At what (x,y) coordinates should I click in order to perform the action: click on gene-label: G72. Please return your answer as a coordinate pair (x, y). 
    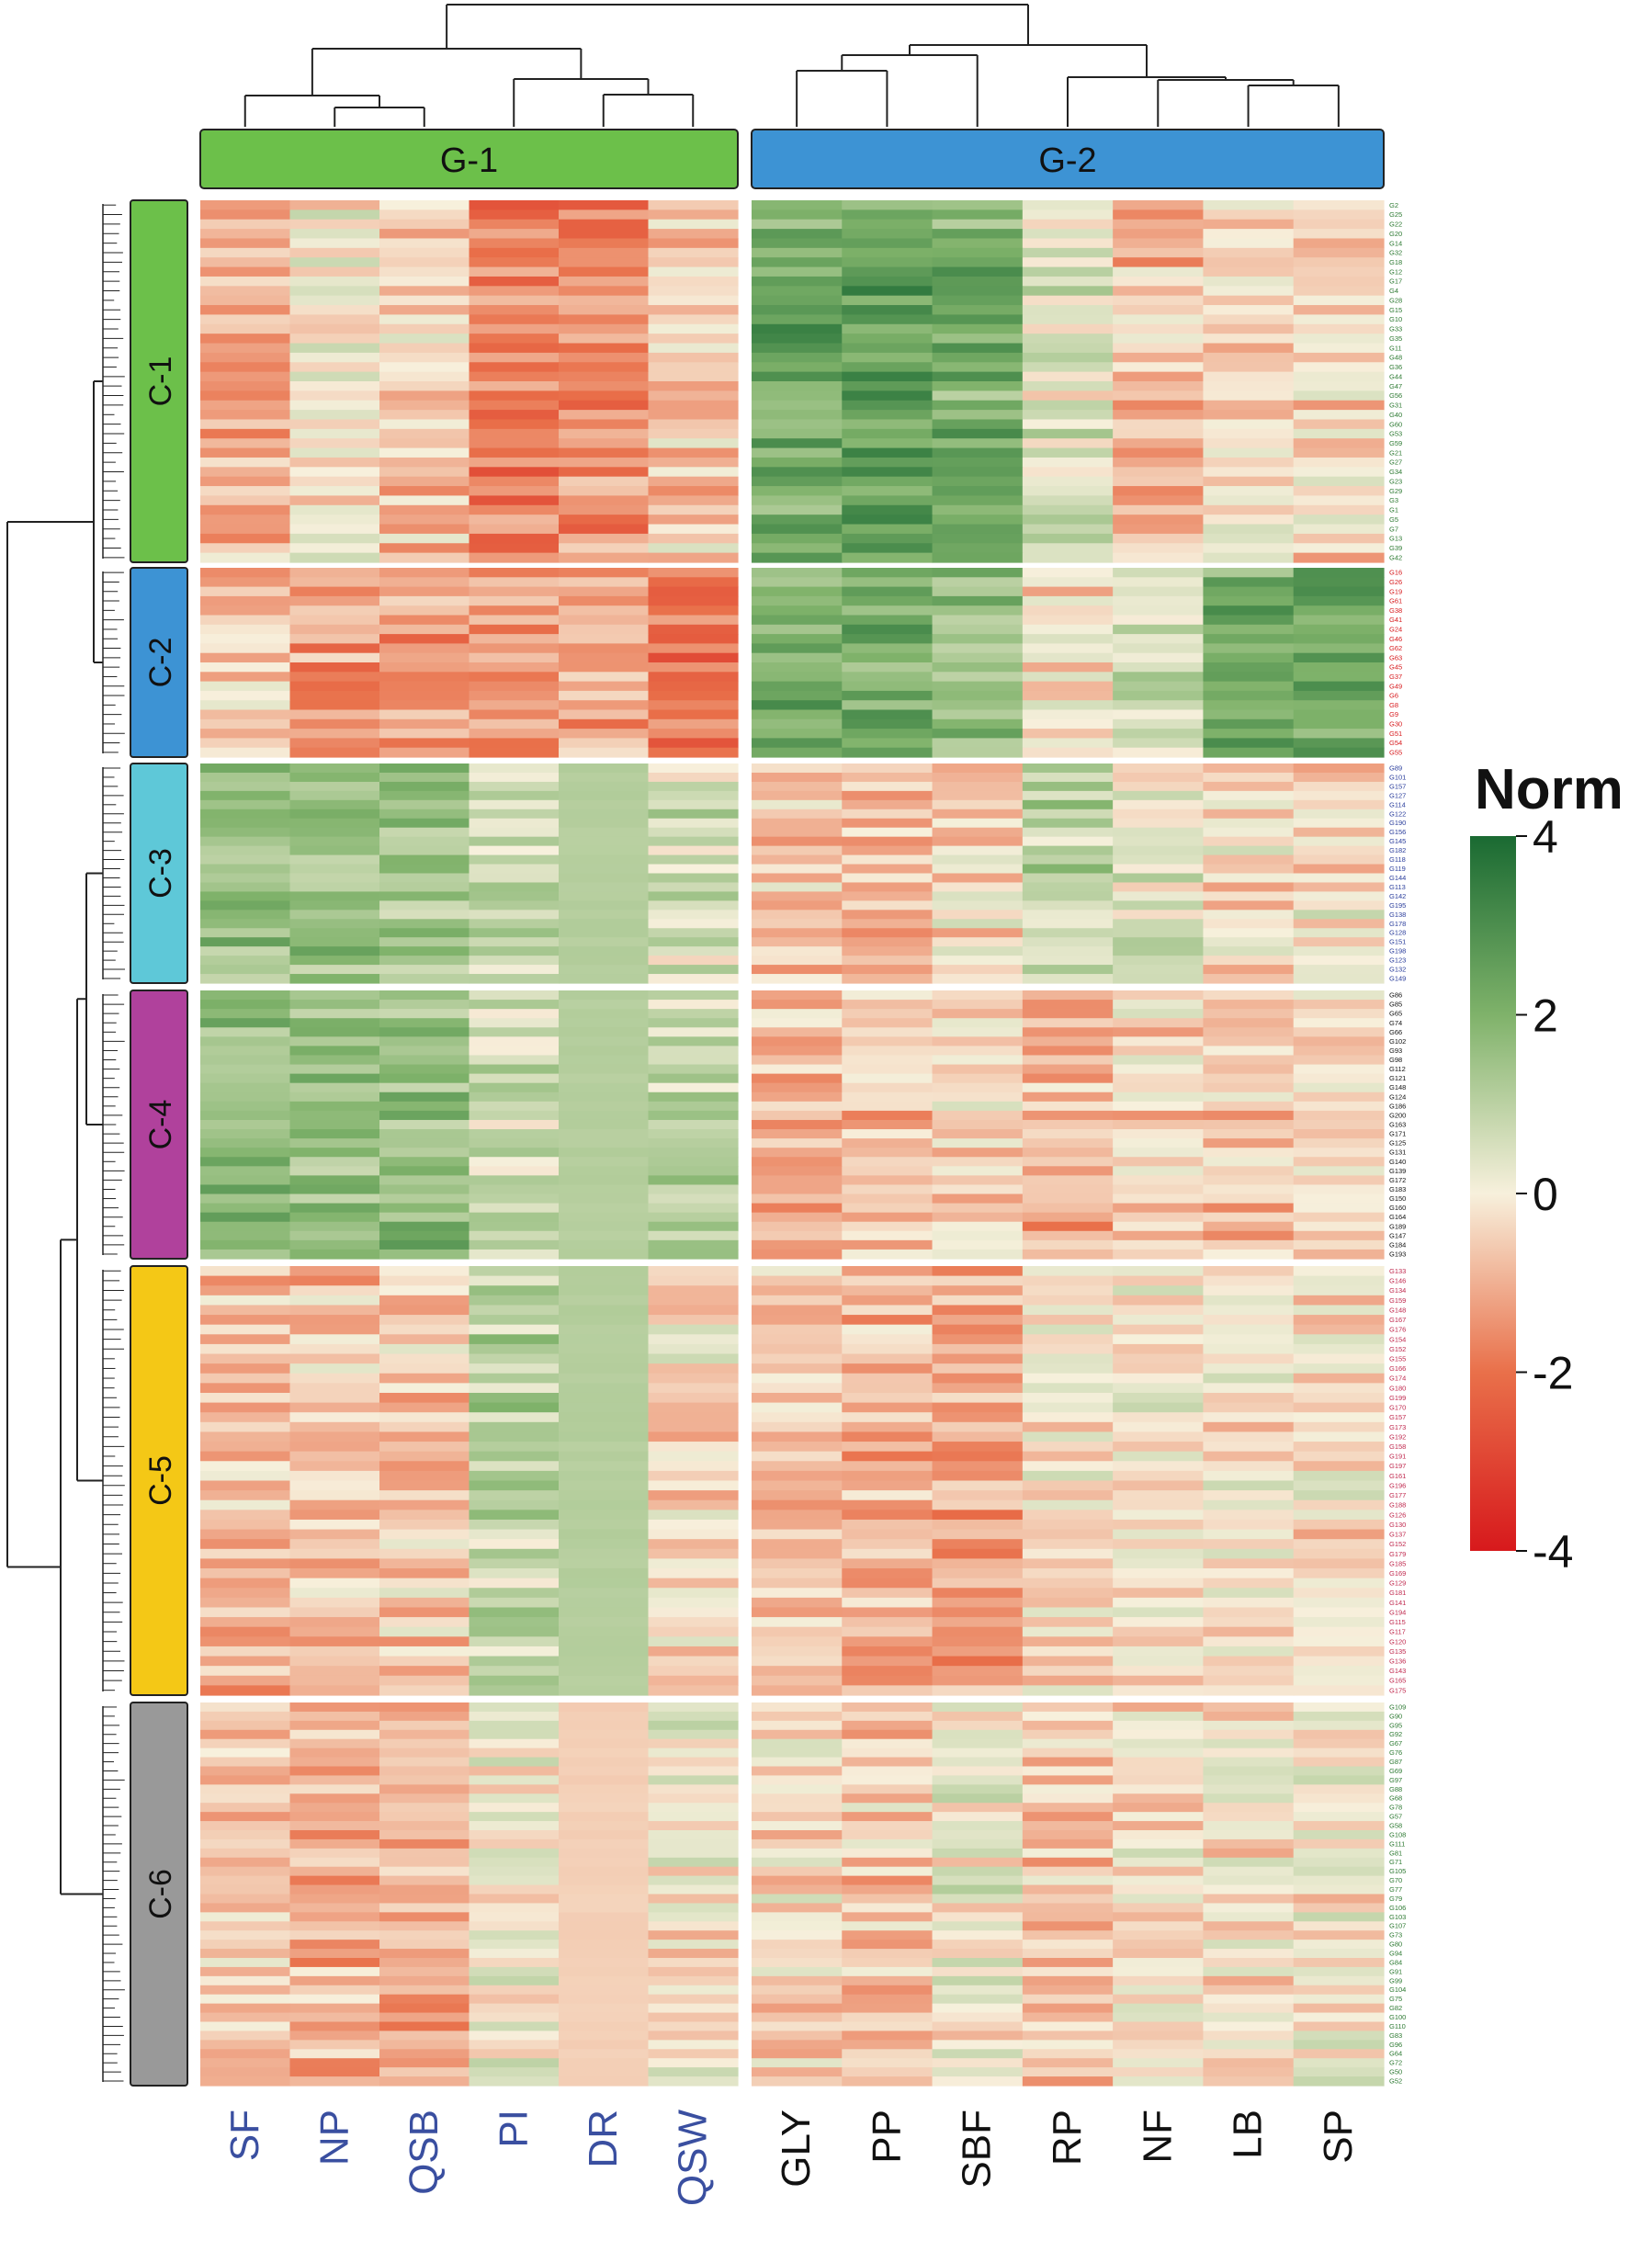
    Looking at the image, I should click on (1395, 2063).